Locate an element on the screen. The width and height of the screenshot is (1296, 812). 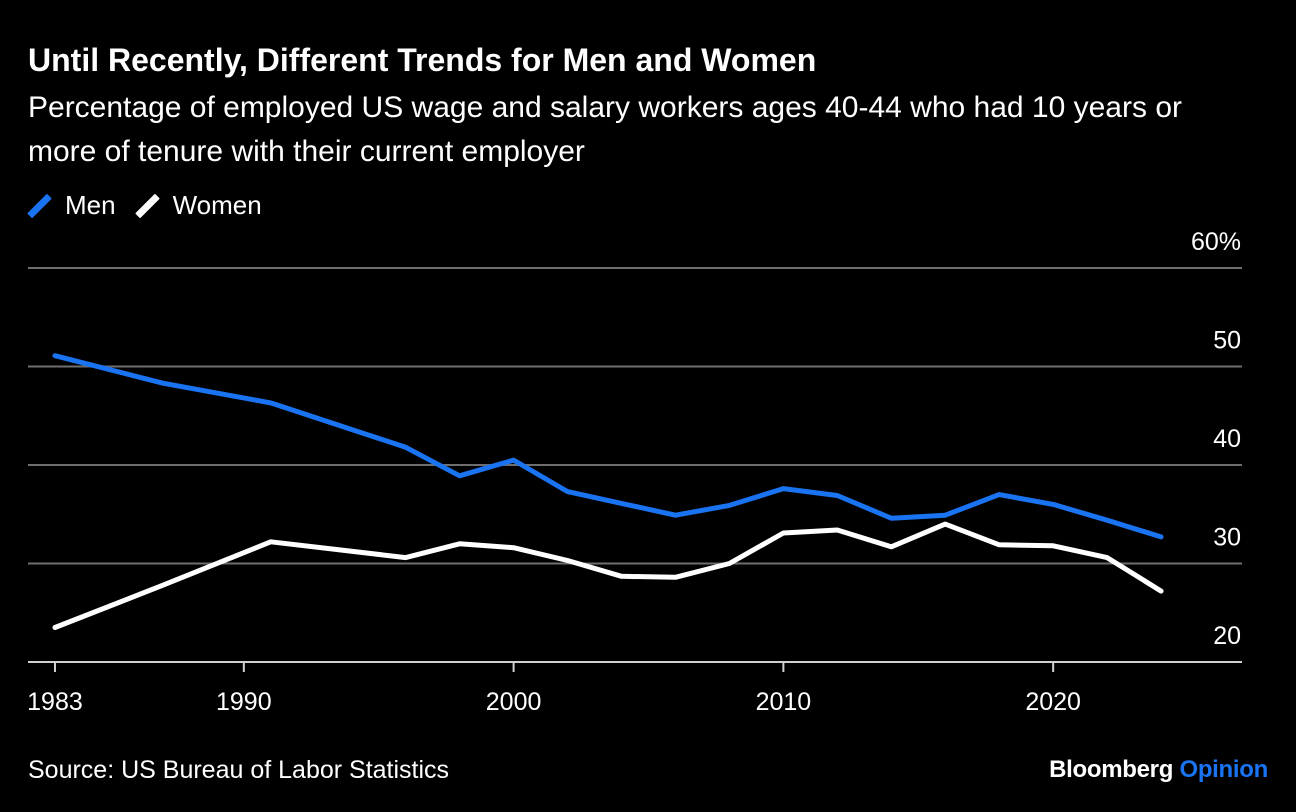
legend-item-women: Women is located at coordinates (198, 205).